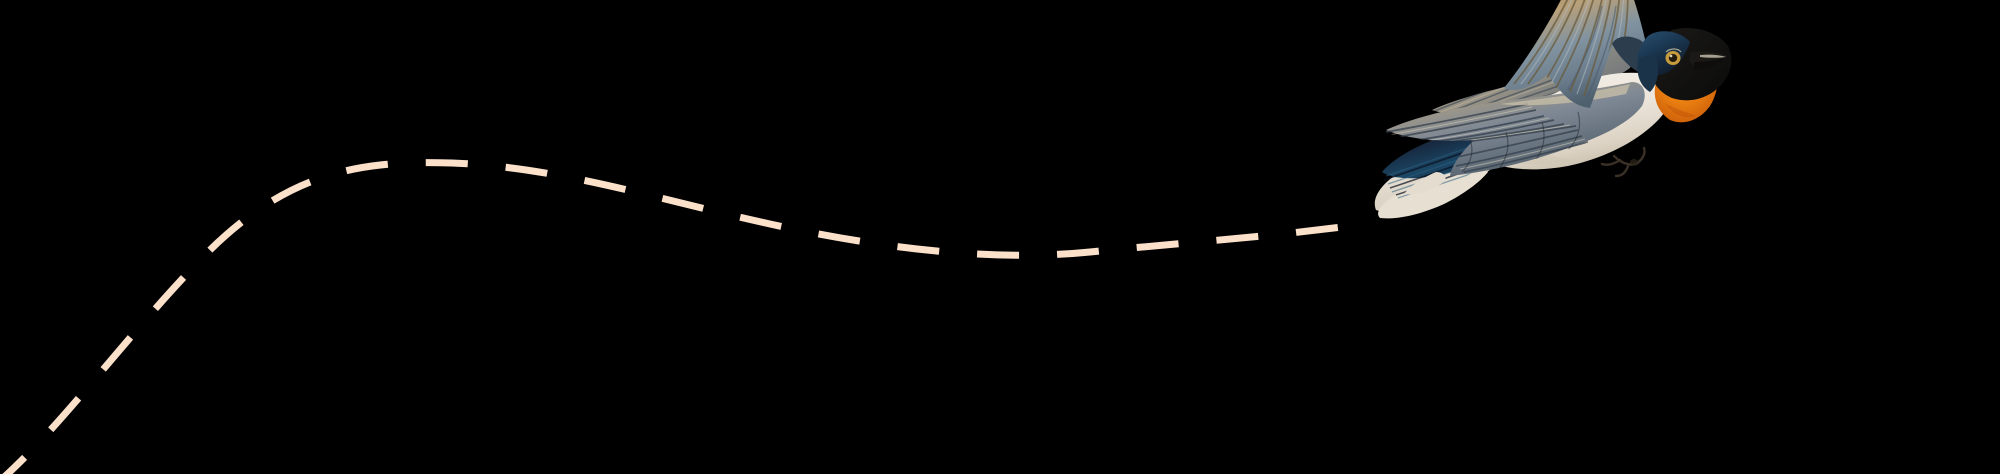  Describe the element at coordinates (1681, 111) in the screenshot. I see `throat-shadow` at that location.